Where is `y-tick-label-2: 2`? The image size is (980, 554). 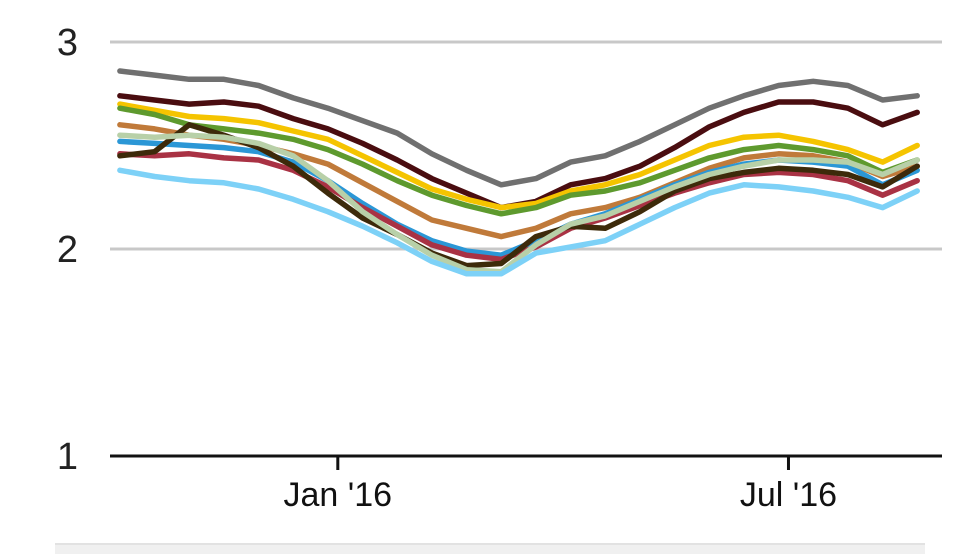
y-tick-label-2: 2 is located at coordinates (67, 250).